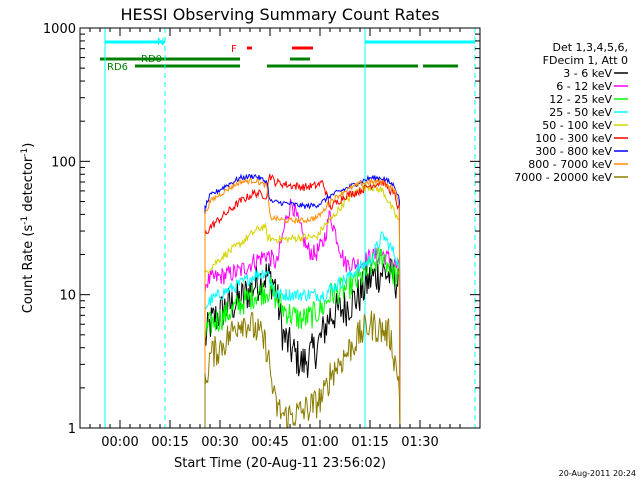  Describe the element at coordinates (63, 162) in the screenshot. I see `y-tick-label: 100` at that location.